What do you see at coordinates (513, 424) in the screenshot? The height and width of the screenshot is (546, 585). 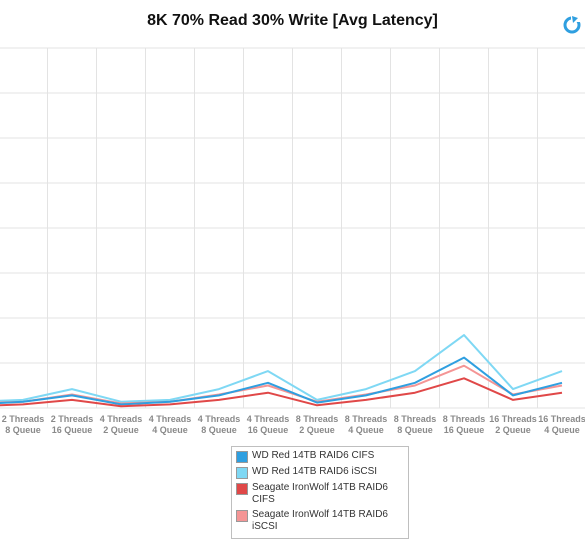 I see `x-tick-label: 16 Threads 2 Queue` at bounding box center [513, 424].